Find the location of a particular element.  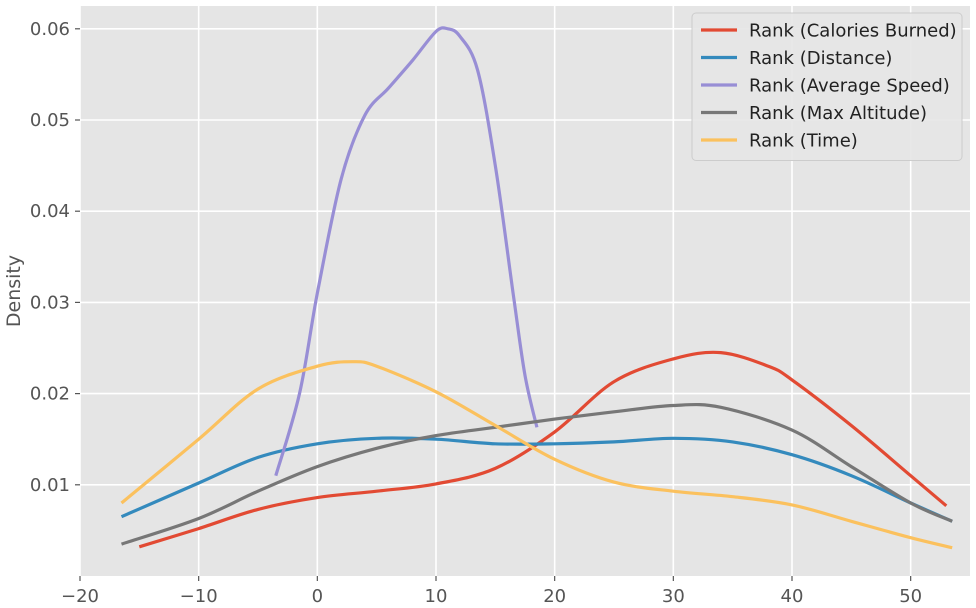

legend-label: Rank (Max Altitude) is located at coordinates (838, 113).